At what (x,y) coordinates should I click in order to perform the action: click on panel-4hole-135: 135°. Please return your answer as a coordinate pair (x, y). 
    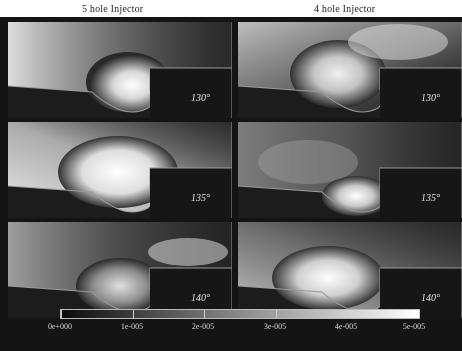
    Looking at the image, I should click on (350, 170).